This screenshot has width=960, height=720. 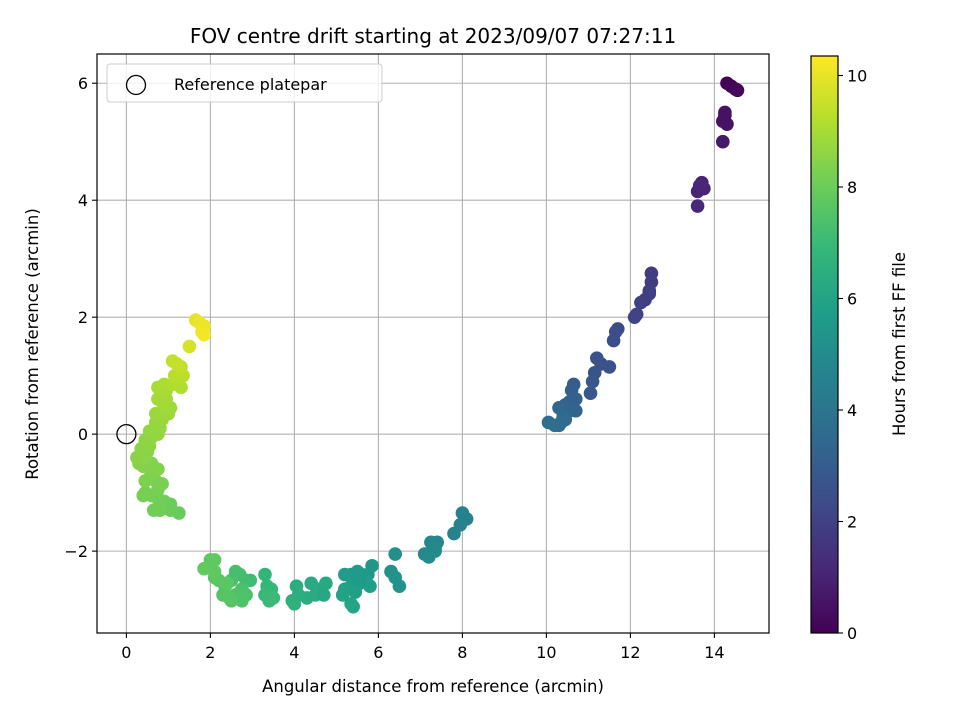 What do you see at coordinates (378, 652) in the screenshot?
I see `x-tick-label: 6` at bounding box center [378, 652].